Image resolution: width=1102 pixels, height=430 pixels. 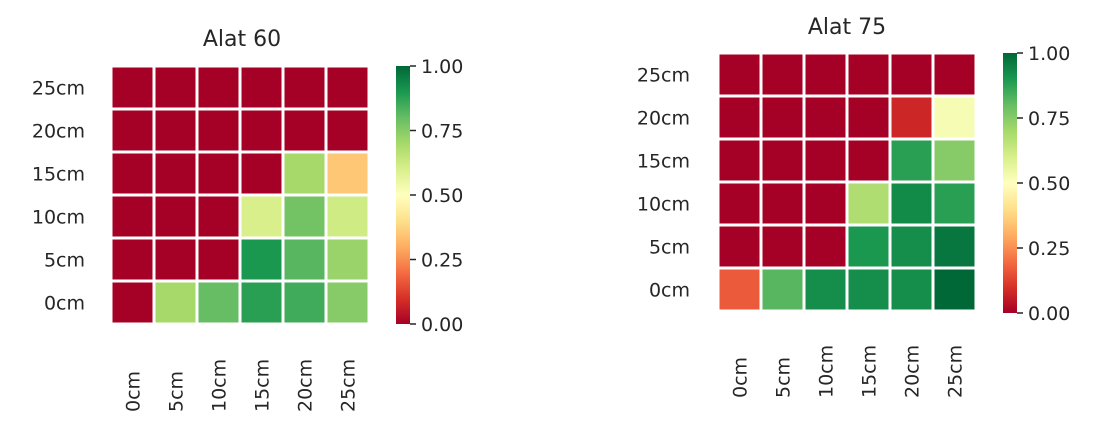 I want to click on chart-title: Alat 60, so click(x=242, y=39).